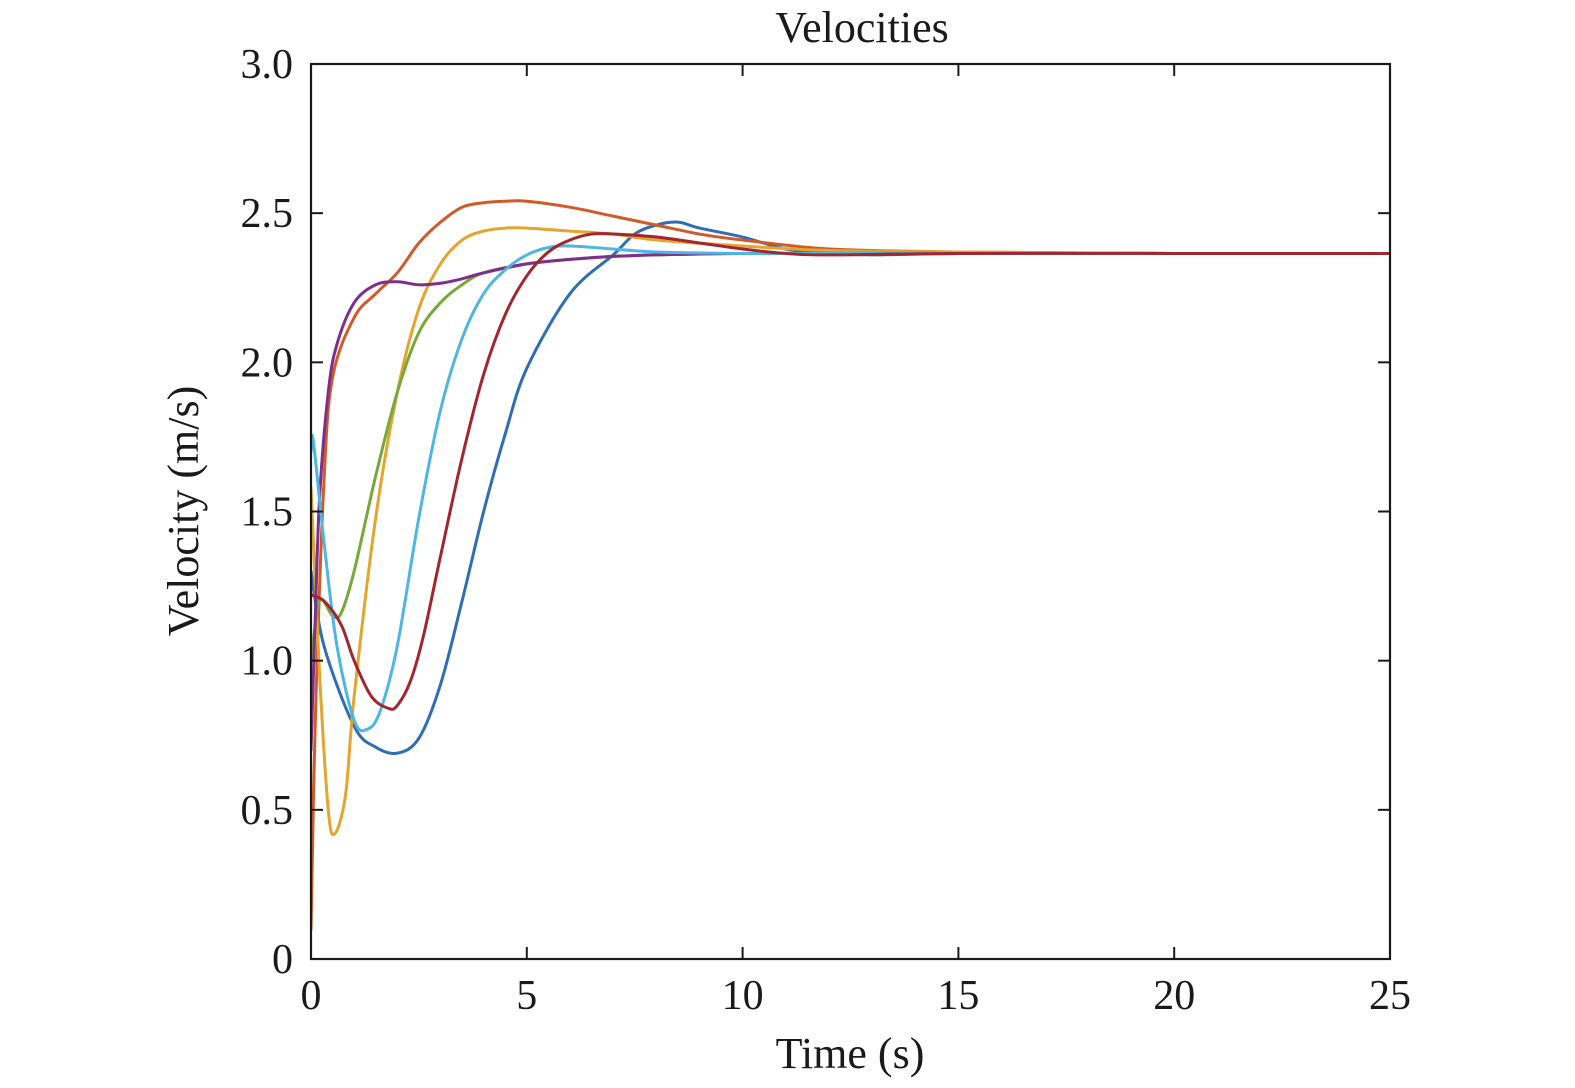 The height and width of the screenshot is (1088, 1575). Describe the element at coordinates (1390, 996) in the screenshot. I see `x-tick-label: 25` at that location.